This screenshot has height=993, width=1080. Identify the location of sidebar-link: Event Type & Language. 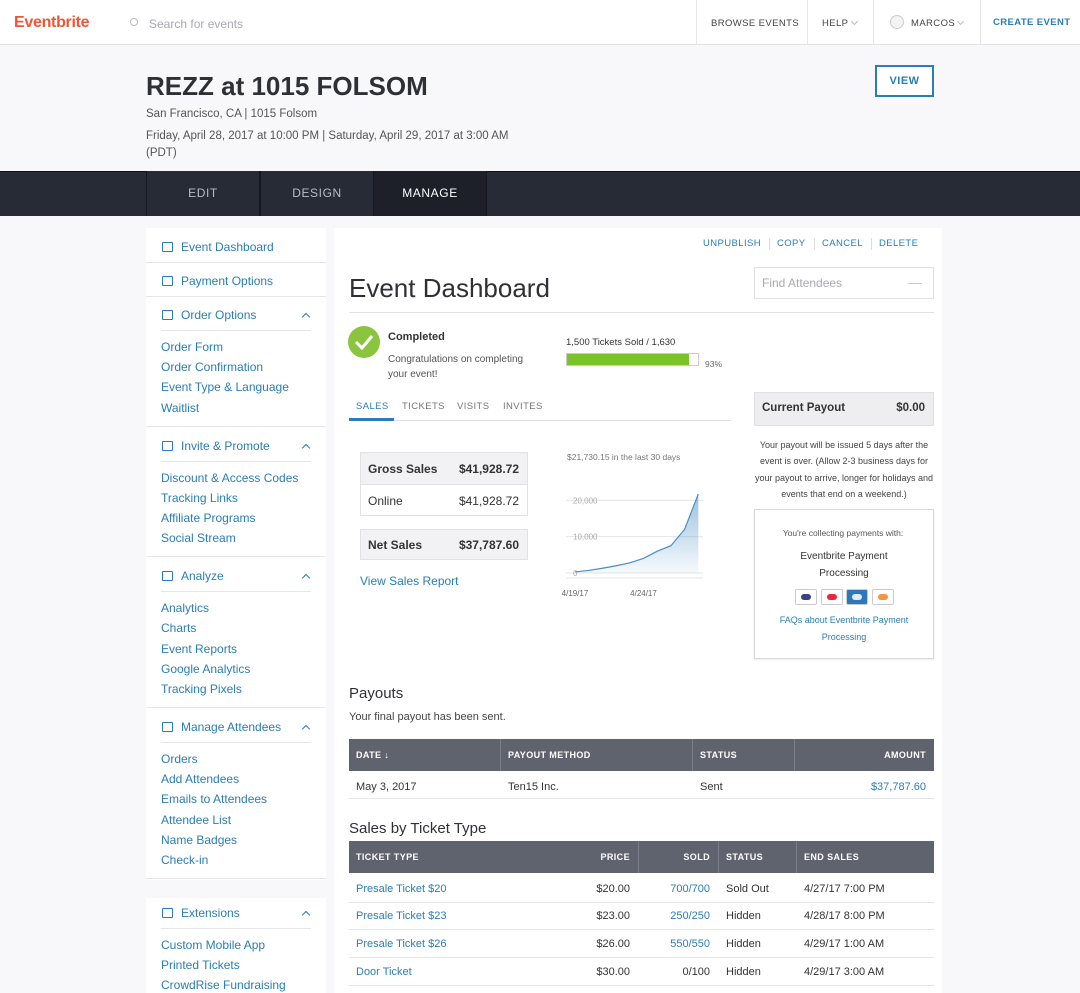
(225, 387).